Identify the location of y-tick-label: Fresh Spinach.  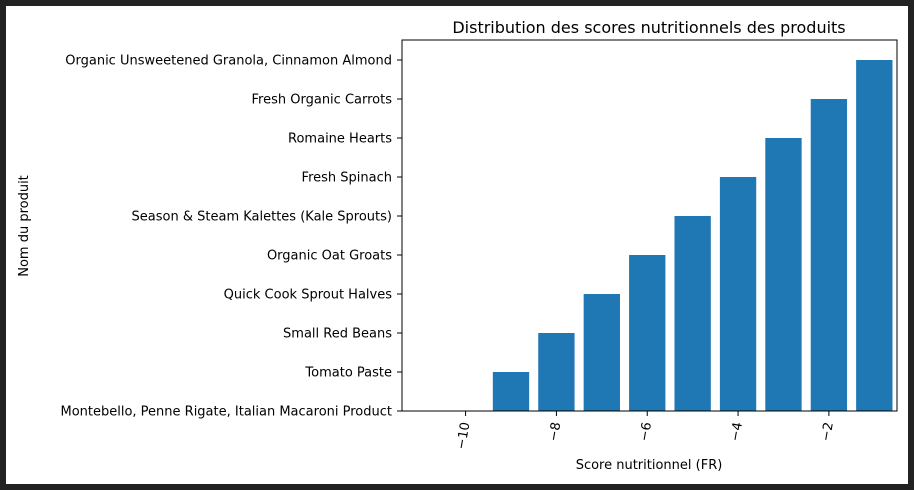
(347, 178).